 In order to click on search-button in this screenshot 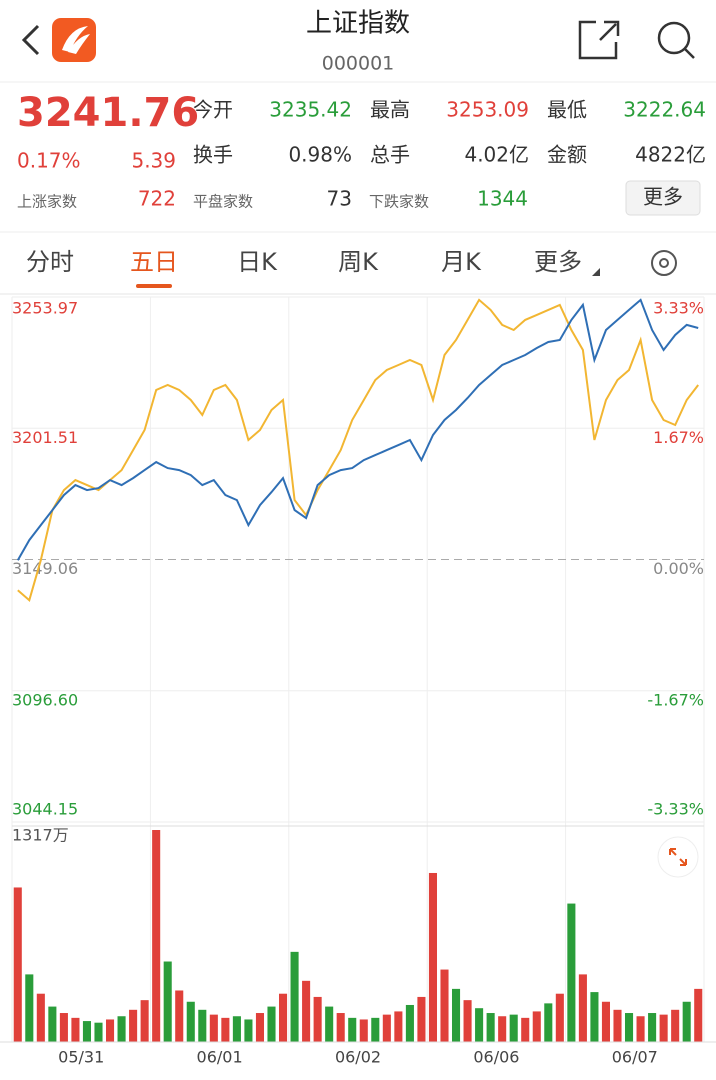, I will do `click(676, 40)`.